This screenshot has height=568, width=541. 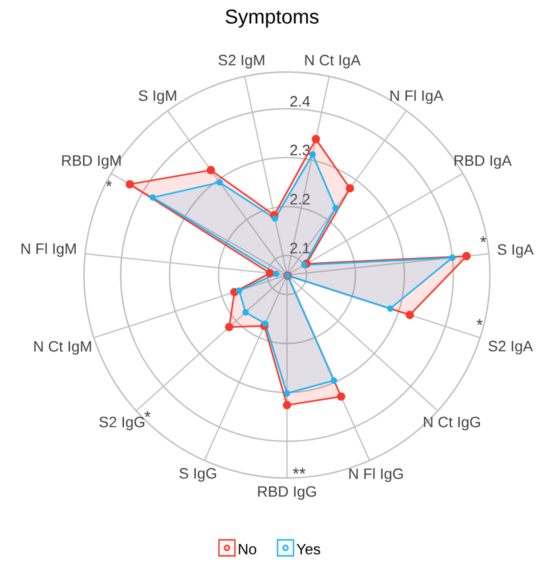 I want to click on spoke-label: S2 IgA, so click(x=510, y=347).